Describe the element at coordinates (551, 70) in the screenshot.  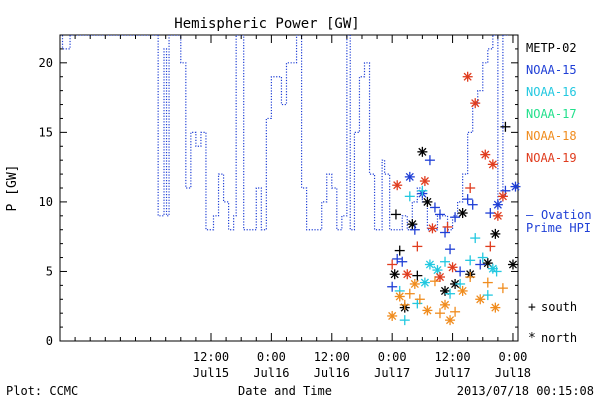
I see `legend-entry-noaa-15: NOAA-15` at that location.